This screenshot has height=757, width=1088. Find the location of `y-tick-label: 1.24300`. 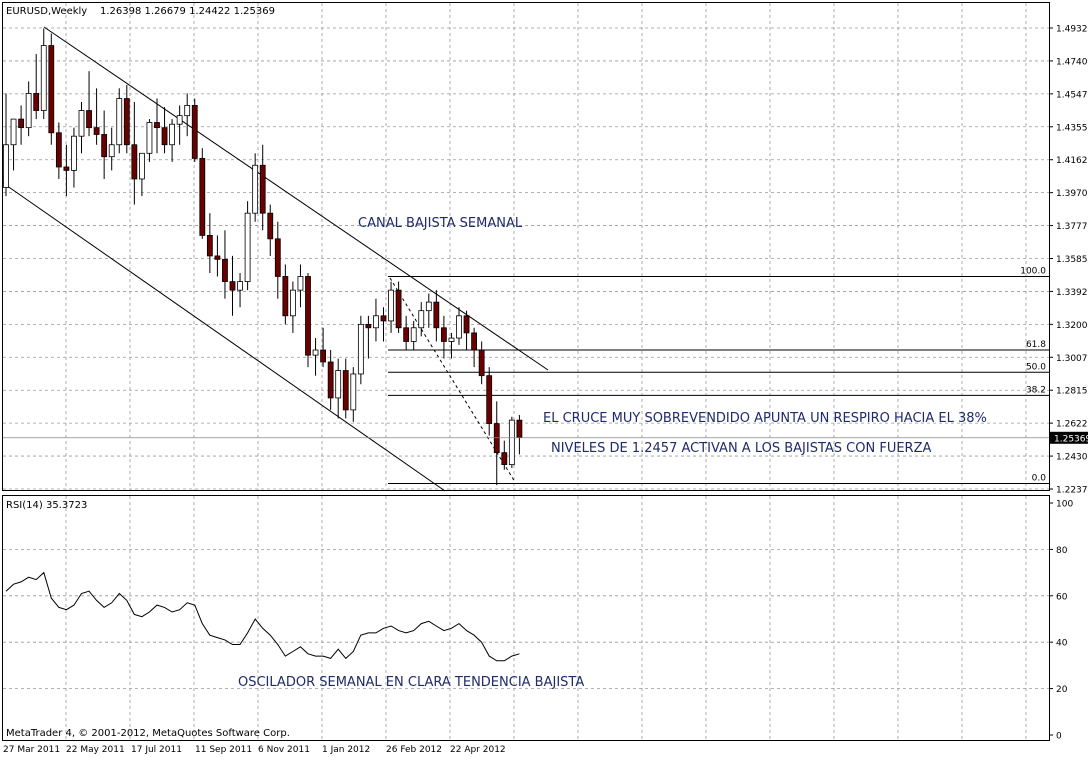

y-tick-label: 1.24300 is located at coordinates (1072, 458).